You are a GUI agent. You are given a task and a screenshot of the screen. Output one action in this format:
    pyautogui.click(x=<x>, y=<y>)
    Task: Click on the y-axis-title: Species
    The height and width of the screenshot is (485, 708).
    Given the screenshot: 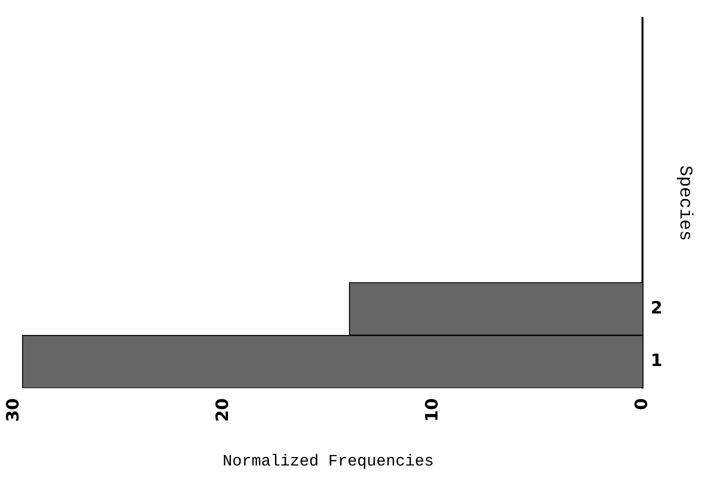 What is the action you would take?
    pyautogui.click(x=684, y=203)
    